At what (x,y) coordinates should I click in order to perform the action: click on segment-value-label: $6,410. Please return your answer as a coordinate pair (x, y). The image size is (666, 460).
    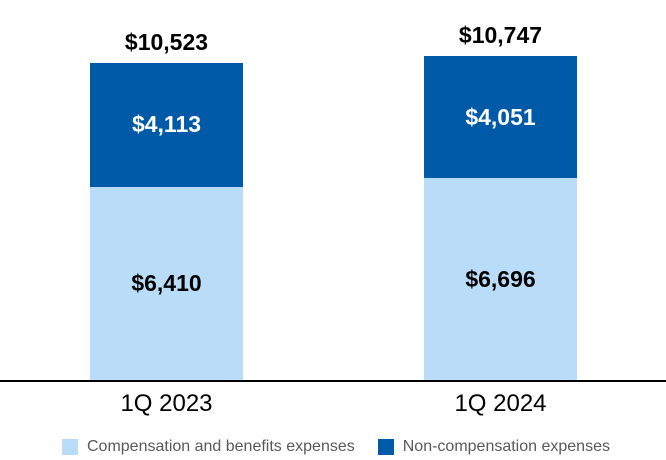
    Looking at the image, I should click on (166, 282).